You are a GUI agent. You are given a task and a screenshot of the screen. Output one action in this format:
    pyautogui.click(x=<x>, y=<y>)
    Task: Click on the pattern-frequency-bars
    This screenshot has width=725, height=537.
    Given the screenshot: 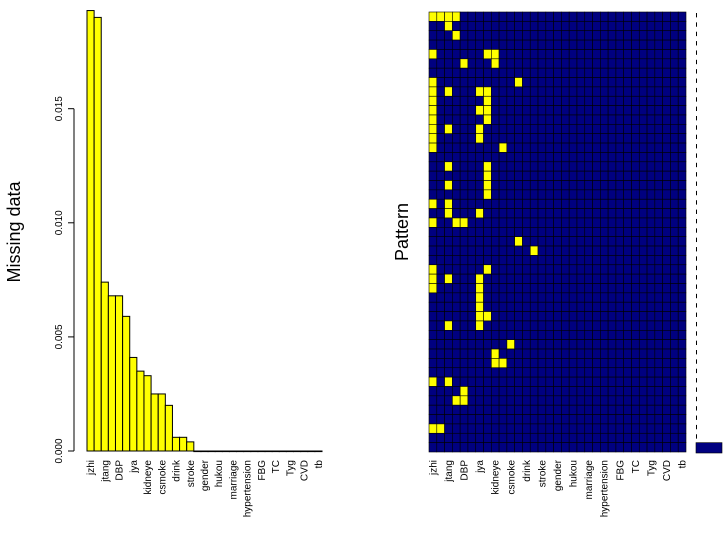 What is the action you would take?
    pyautogui.click(x=709, y=233)
    